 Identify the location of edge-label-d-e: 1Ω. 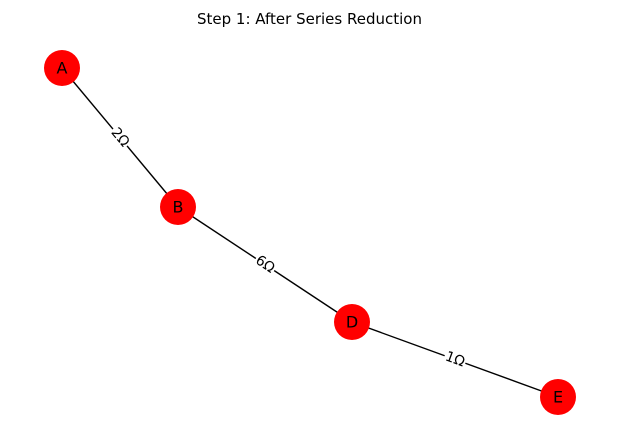
(455, 359).